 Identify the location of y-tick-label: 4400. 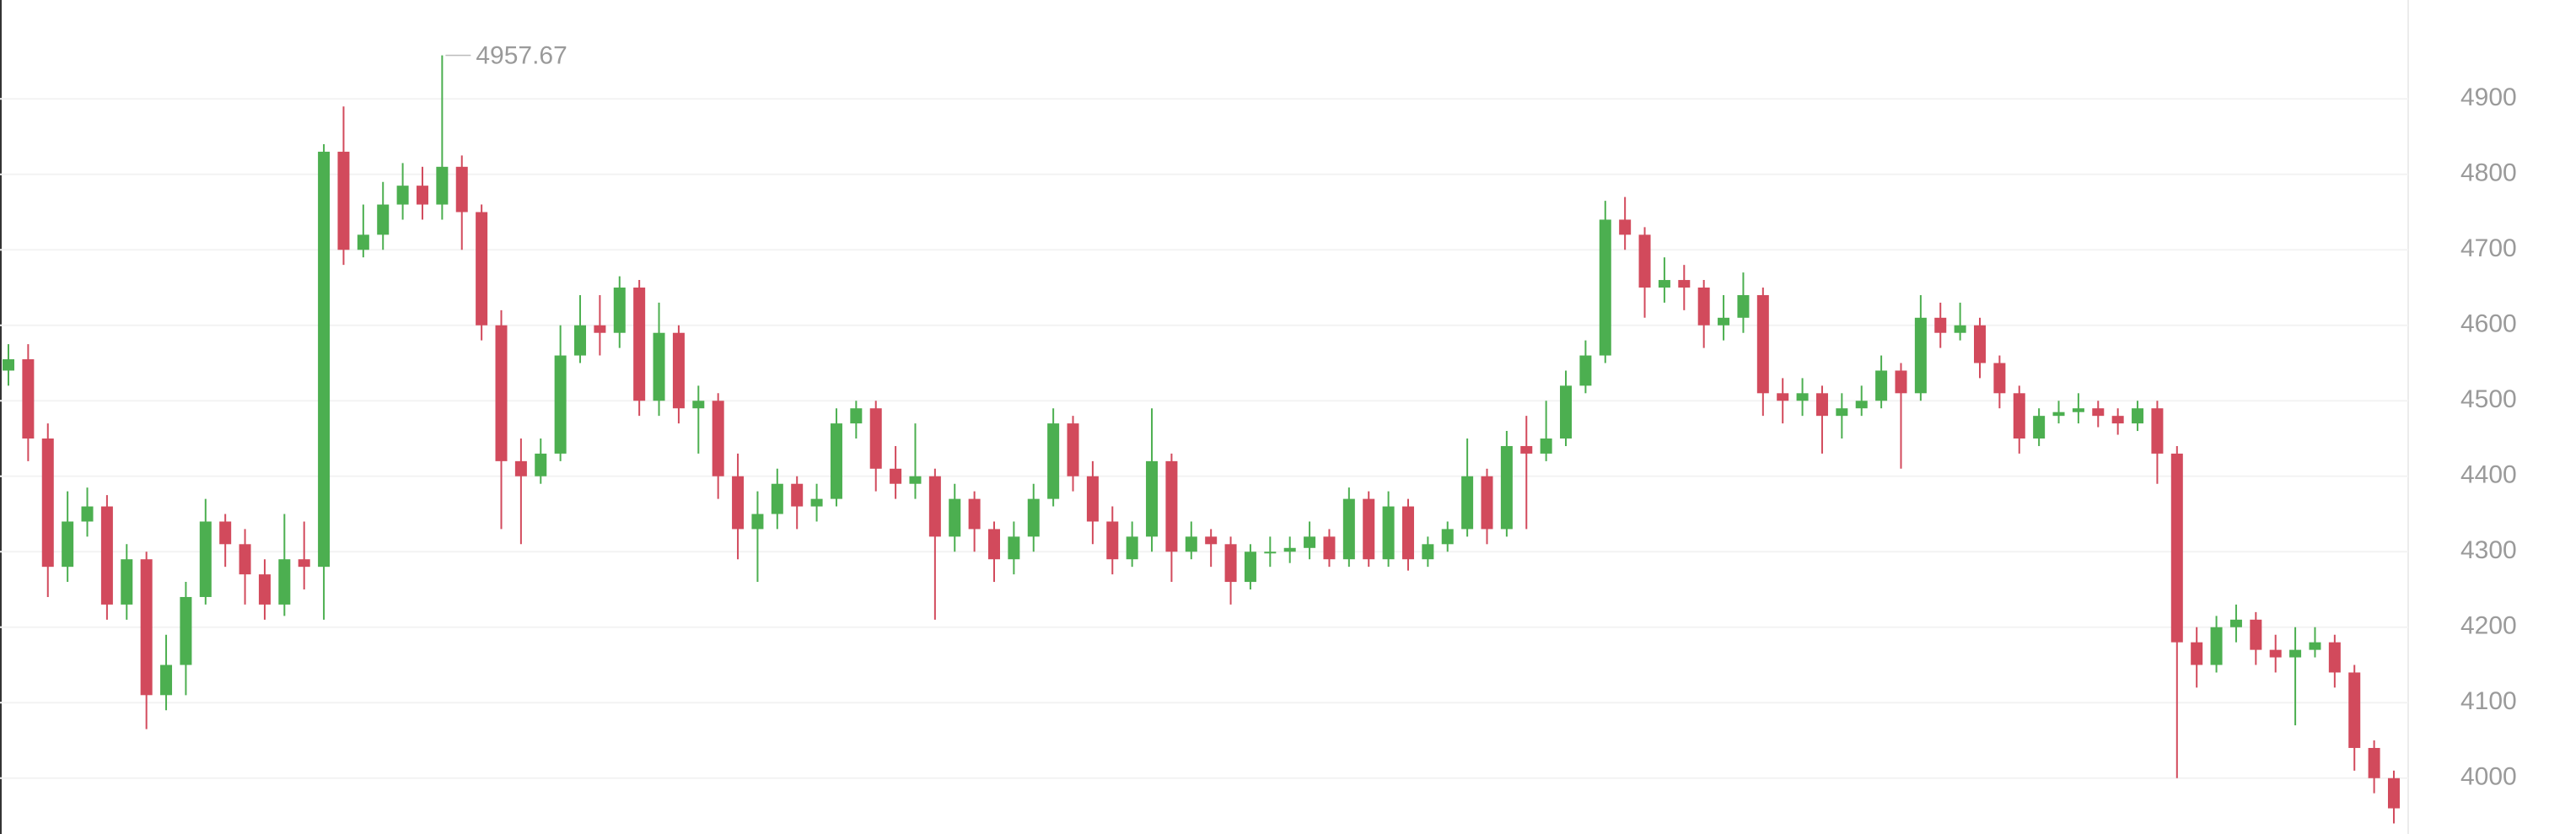
(2488, 475).